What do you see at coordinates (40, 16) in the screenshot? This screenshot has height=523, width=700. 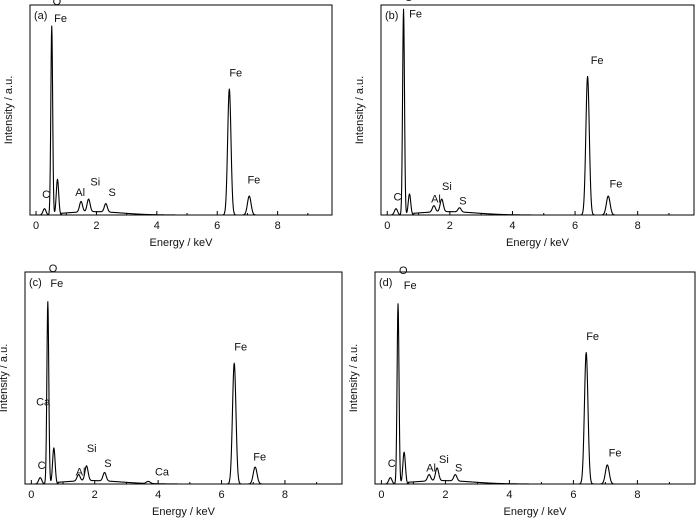 I see `panel-label: (a)` at bounding box center [40, 16].